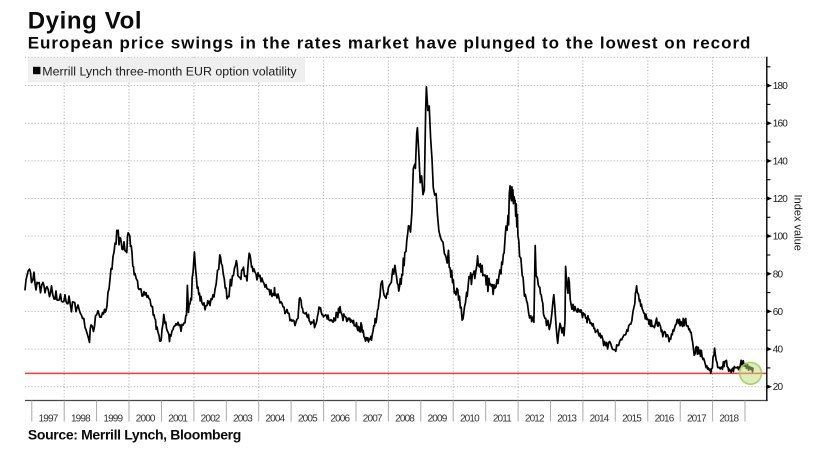  Describe the element at coordinates (85, 21) in the screenshot. I see `svg-text: Dying Vol` at that location.